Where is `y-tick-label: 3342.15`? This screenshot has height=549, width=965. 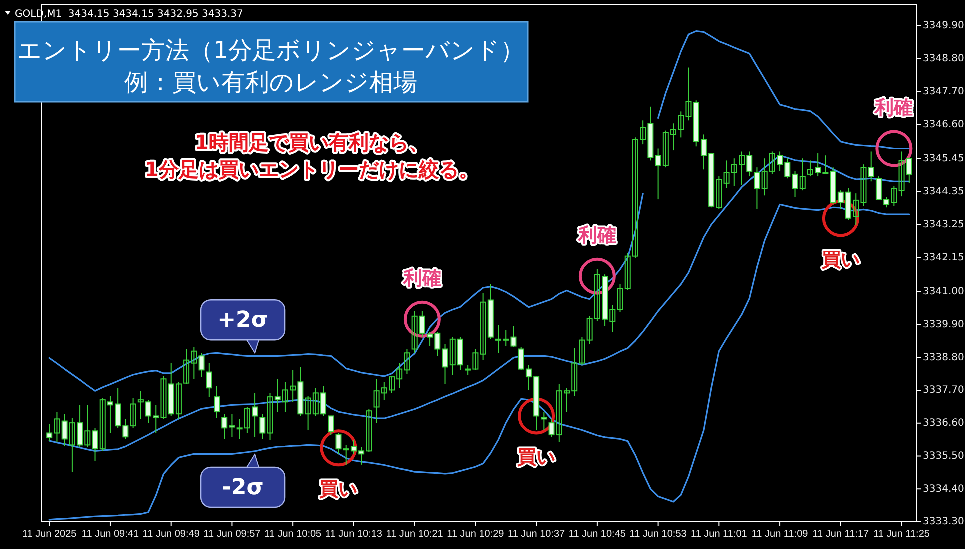 y-tick-label: 3342.15 is located at coordinates (943, 258).